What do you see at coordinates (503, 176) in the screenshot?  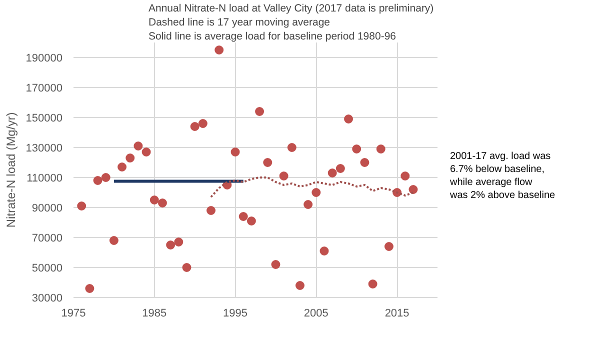 I see `text: 2001-17 avg. load was 6.7% below baseline, while average flow was 2% above baseline` at bounding box center [503, 176].